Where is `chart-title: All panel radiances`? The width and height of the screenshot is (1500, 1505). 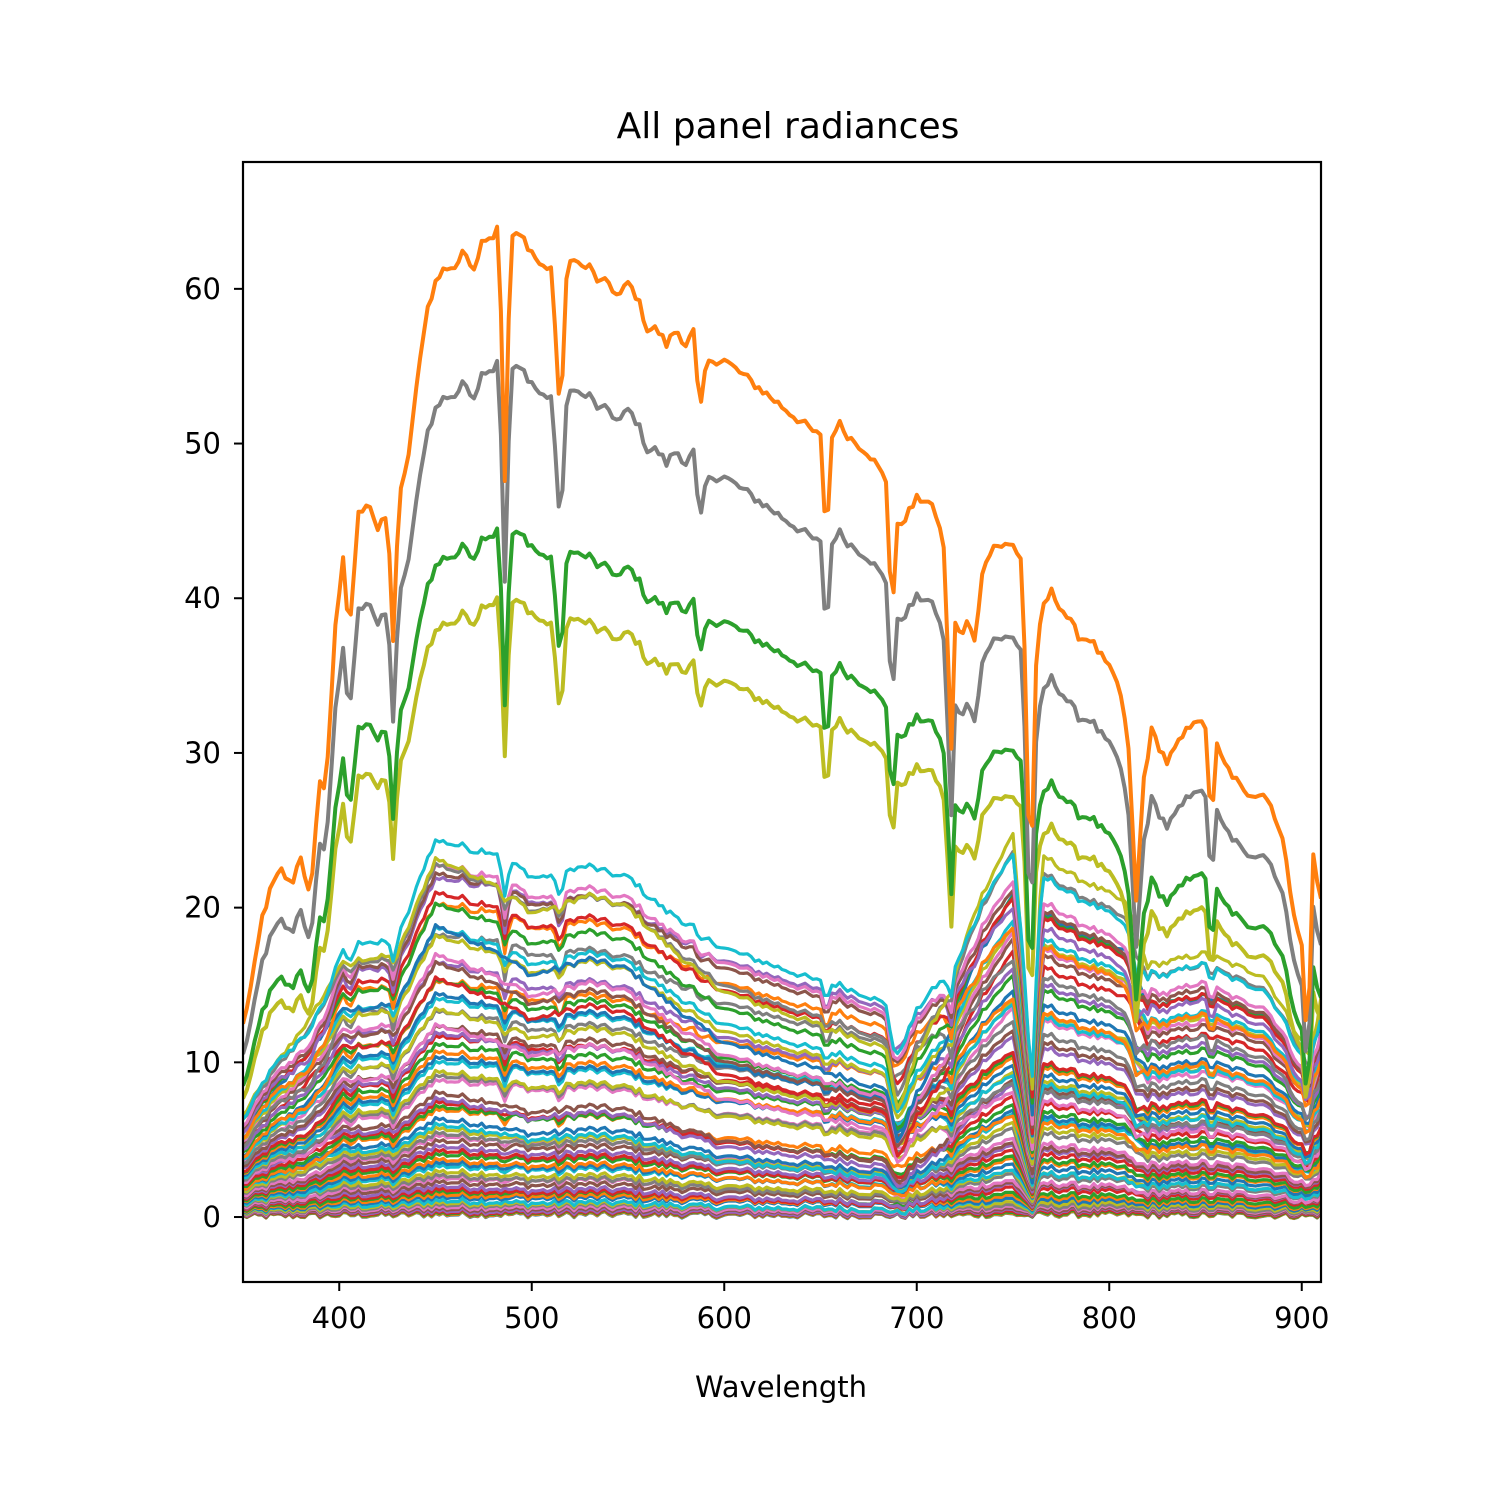 chart-title: All panel radiances is located at coordinates (788, 126).